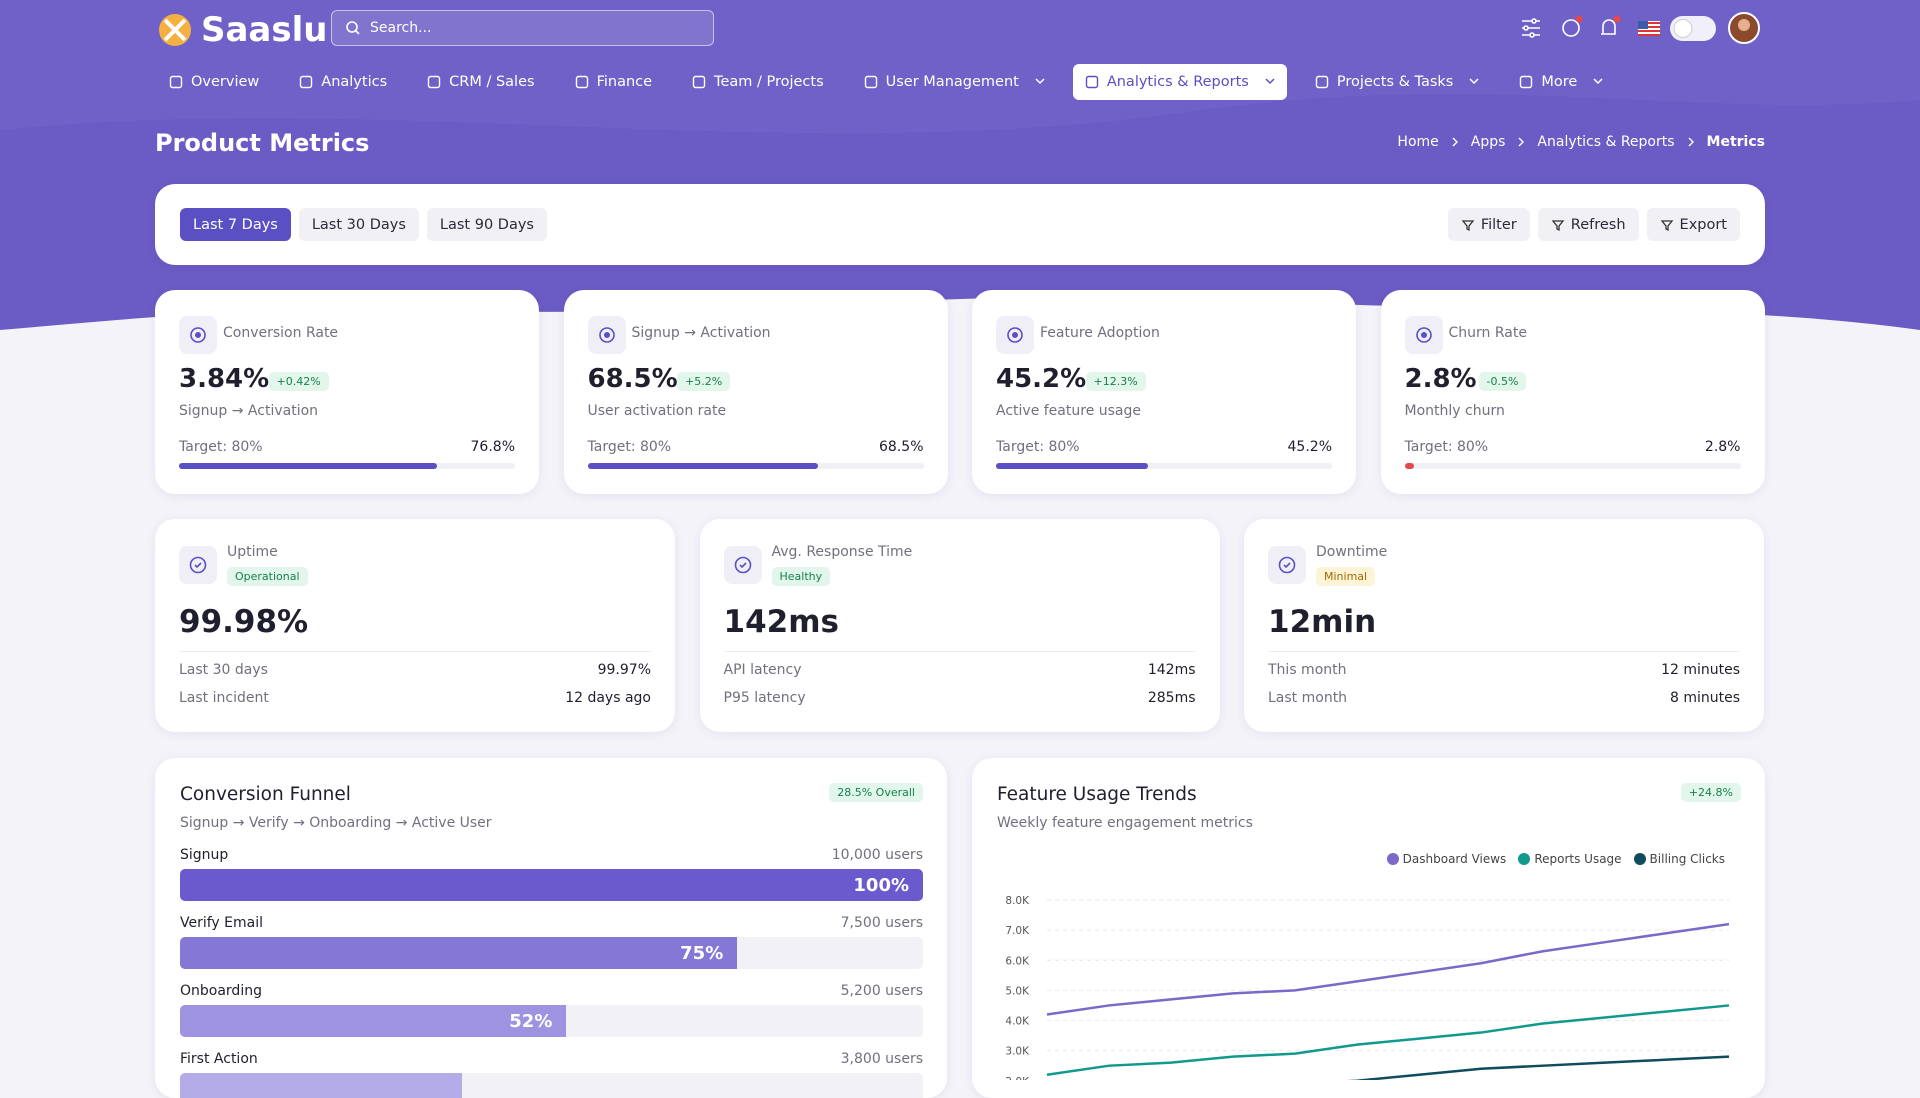 Image resolution: width=1920 pixels, height=1098 pixels. I want to click on row-value: 99.97%, so click(624, 670).